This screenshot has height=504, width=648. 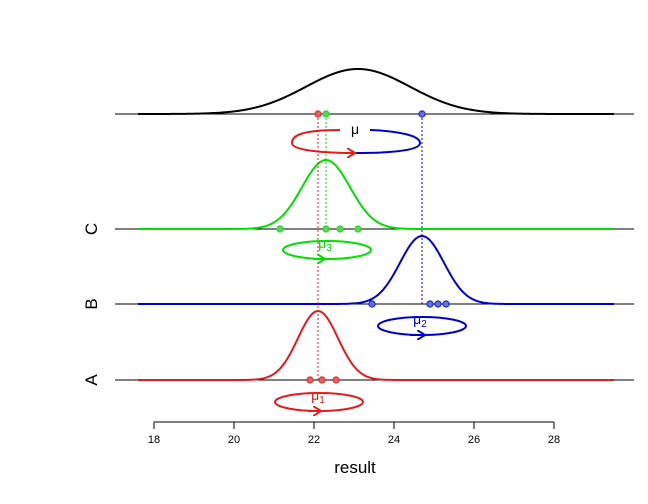 What do you see at coordinates (91, 303) in the screenshot?
I see `group-label-B: B` at bounding box center [91, 303].